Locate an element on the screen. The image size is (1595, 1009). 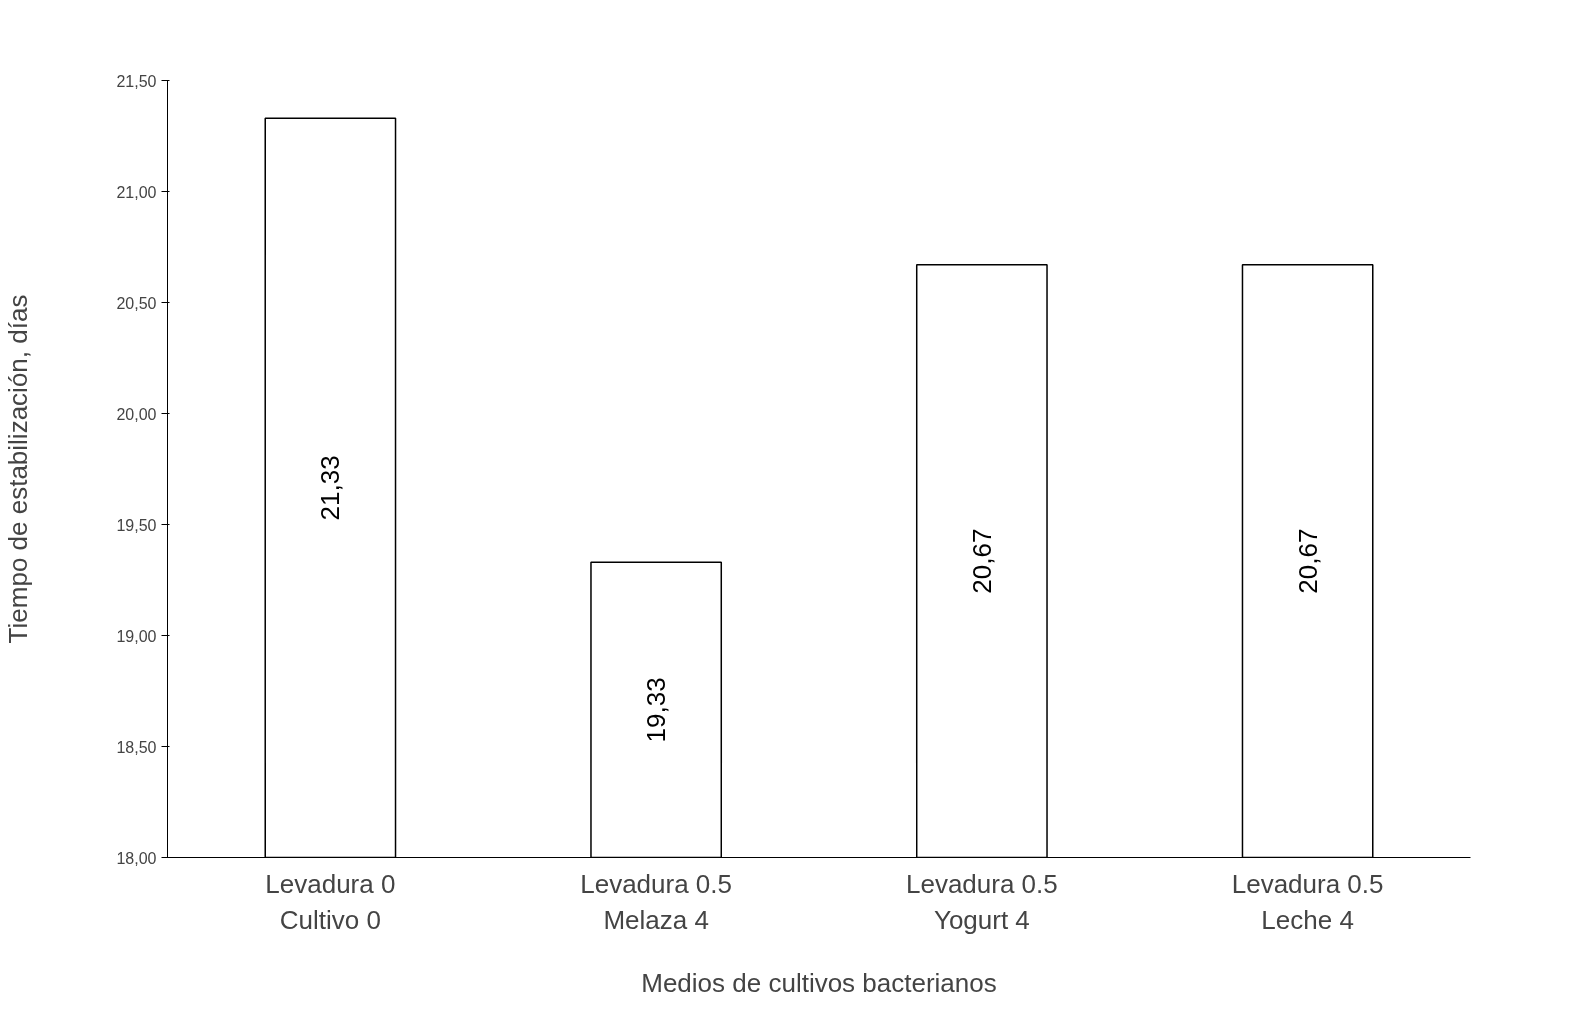
y-tick-label: 18,00 is located at coordinates (136, 858).